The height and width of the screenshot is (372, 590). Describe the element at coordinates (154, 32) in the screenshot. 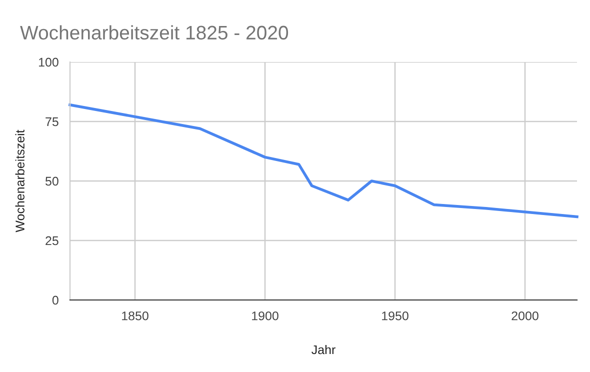

I see `chart-title: Wochenarbeitszeit 1825 - 2020` at that location.